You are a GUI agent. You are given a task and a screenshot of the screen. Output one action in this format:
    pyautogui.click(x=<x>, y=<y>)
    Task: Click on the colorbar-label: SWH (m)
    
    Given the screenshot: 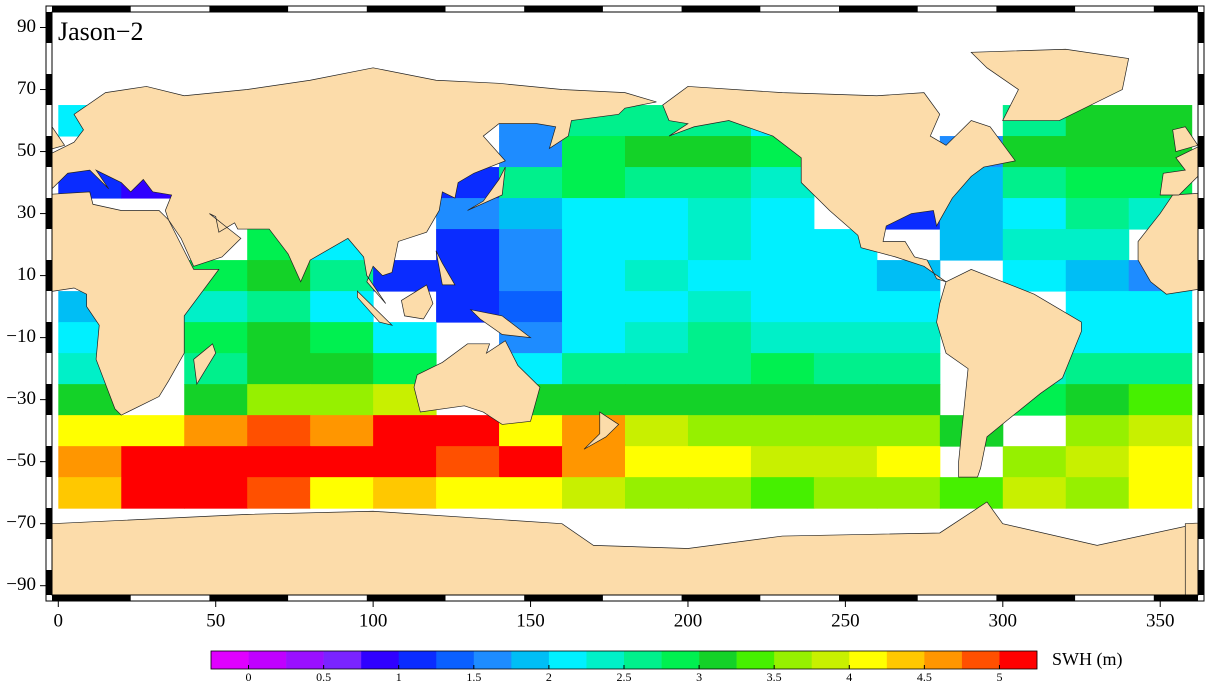 What is the action you would take?
    pyautogui.click(x=1087, y=659)
    